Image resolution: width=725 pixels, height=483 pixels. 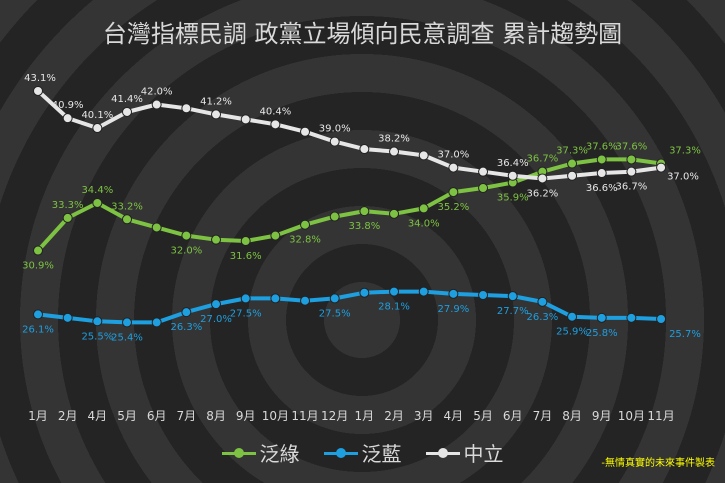 What do you see at coordinates (453, 309) in the screenshot?
I see `data-label: 27.9%` at bounding box center [453, 309].